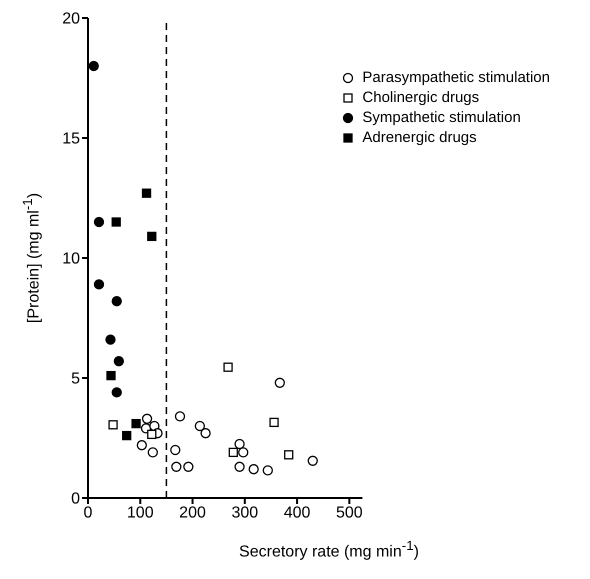 The height and width of the screenshot is (579, 590). I want to click on y-tick-label: 10, so click(71, 259).